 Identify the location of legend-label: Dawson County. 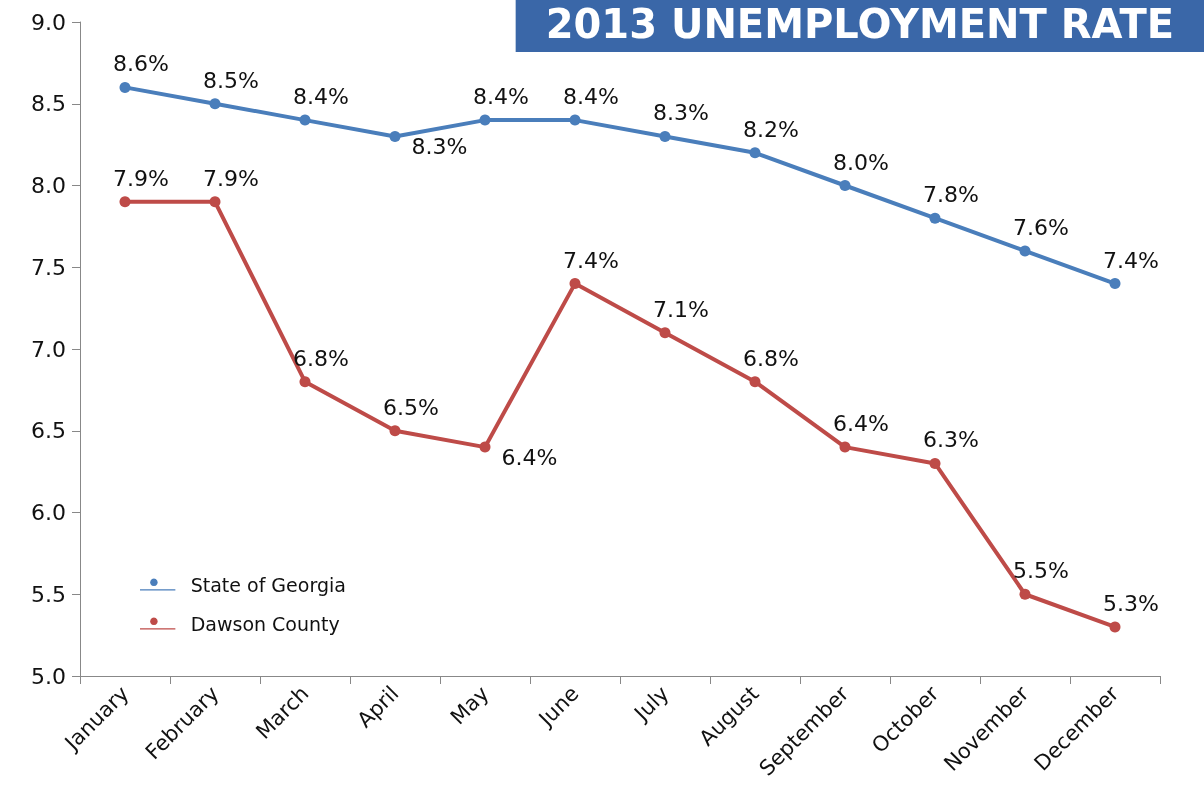
(265, 623).